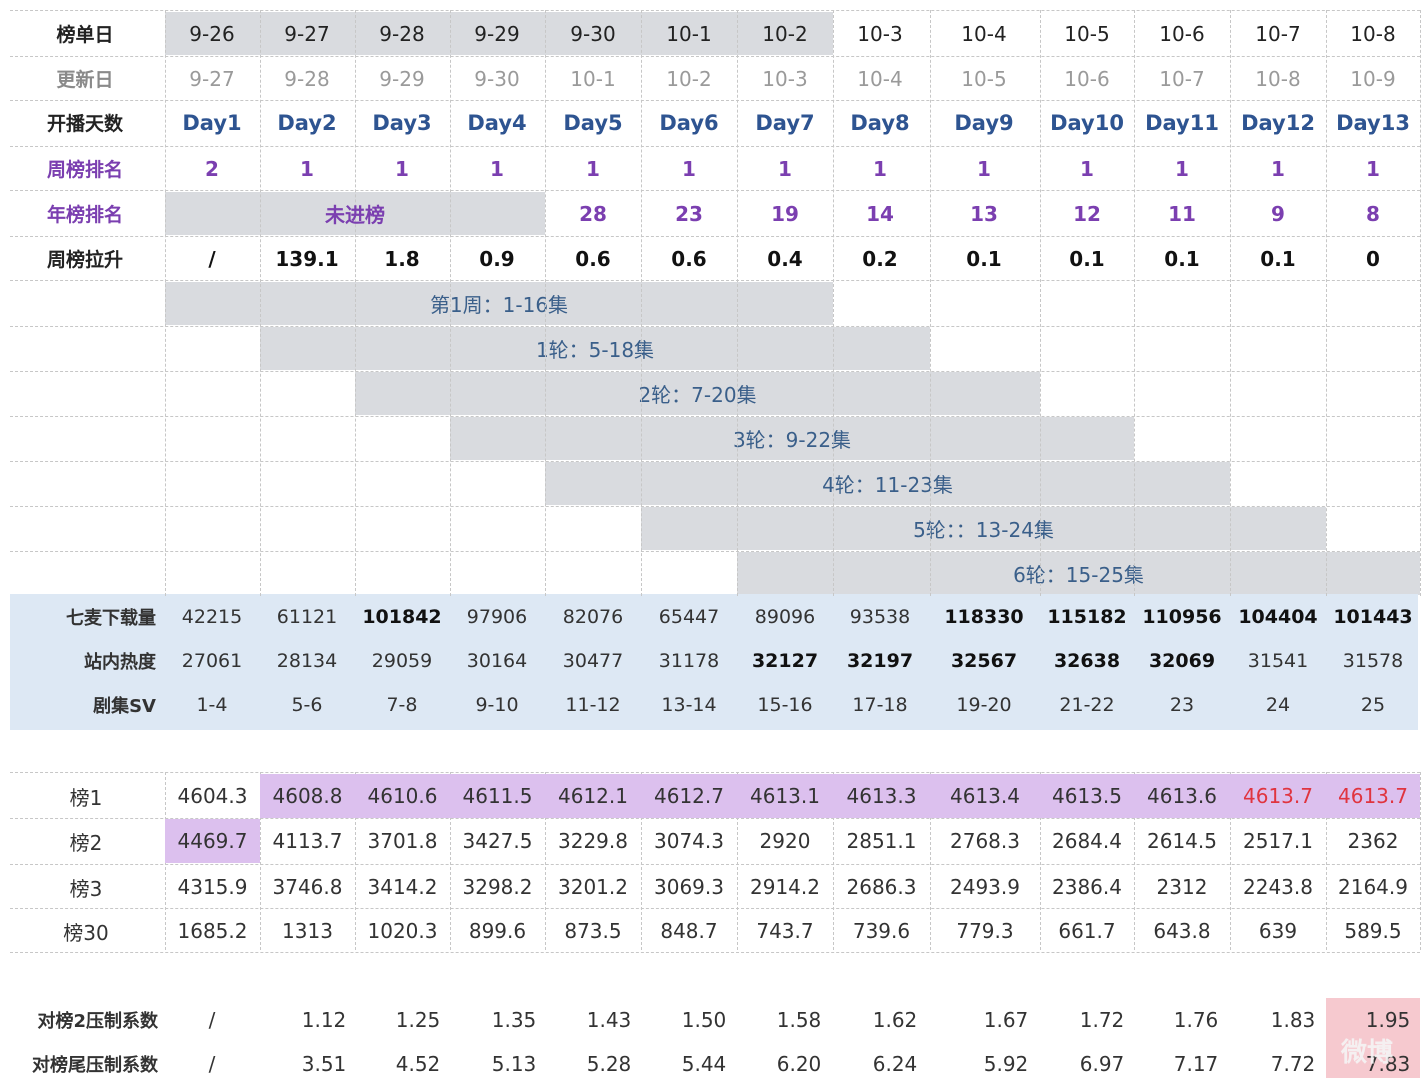 The width and height of the screenshot is (1426, 1084). What do you see at coordinates (1388, 1020) in the screenshot?
I see `coefficient-cell: 1.95` at bounding box center [1388, 1020].